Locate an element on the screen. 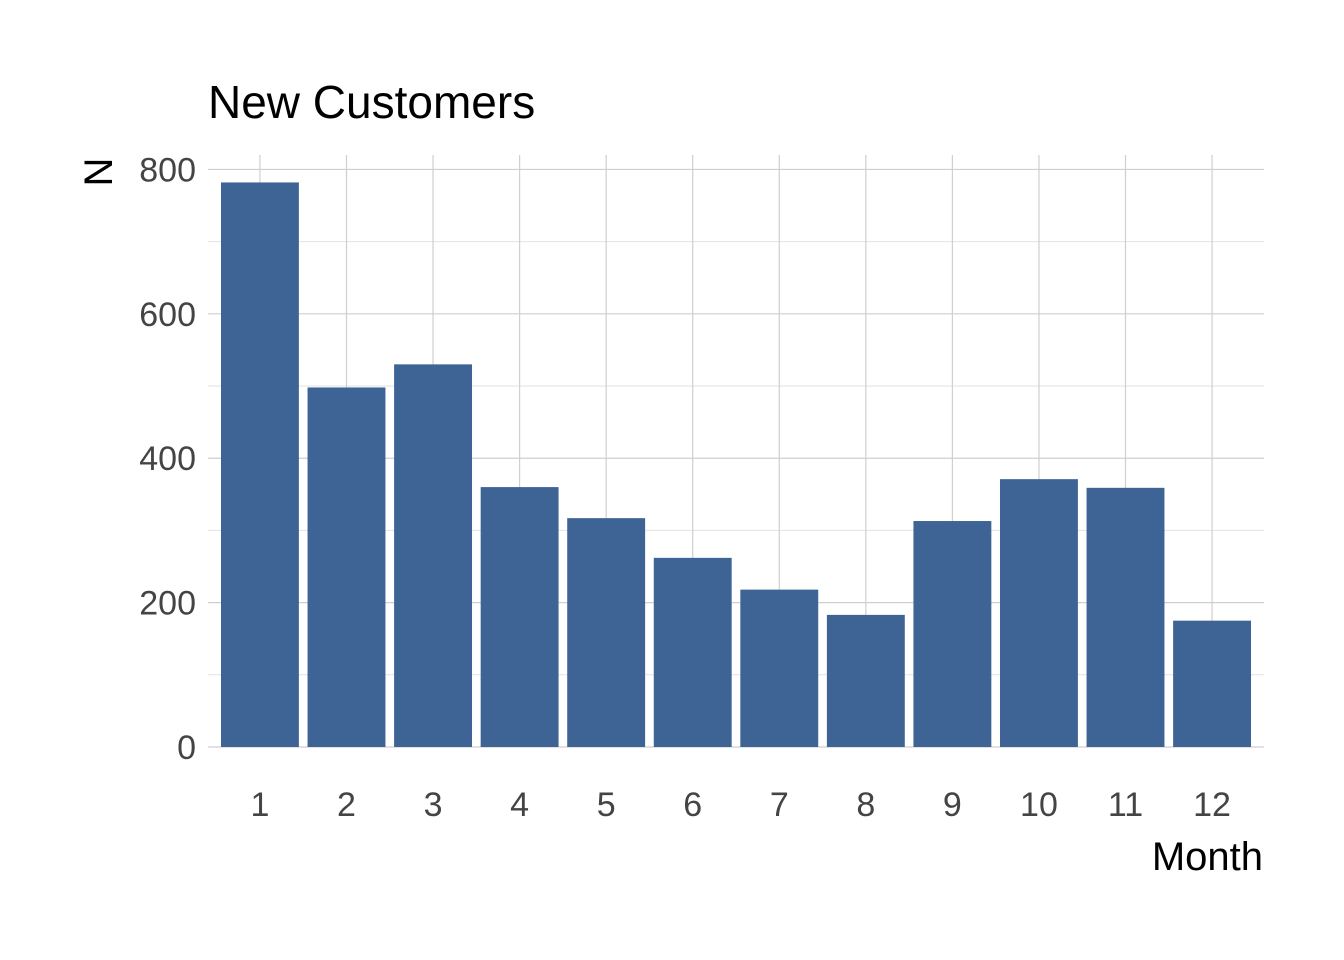 This screenshot has height=960, width=1344. x-tick-label: 2 is located at coordinates (346, 805).